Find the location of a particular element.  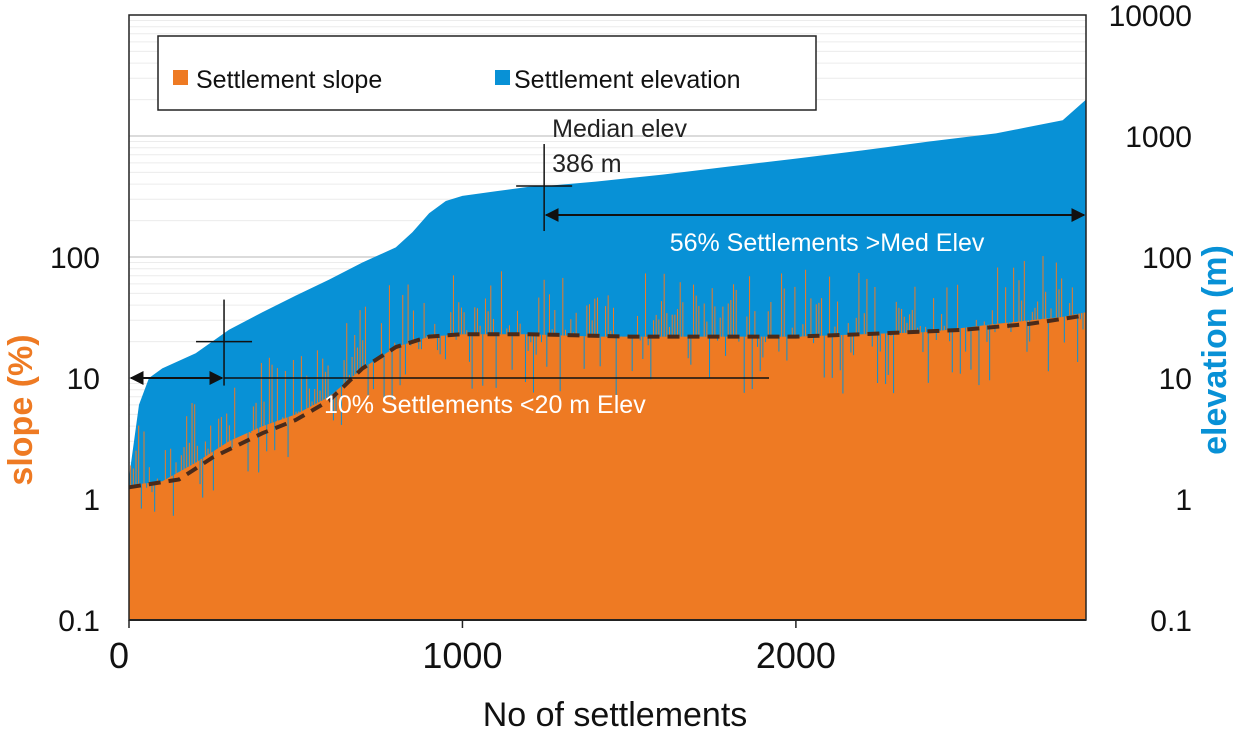

legend: Settlement slope Settlement elevation is located at coordinates (487, 73).